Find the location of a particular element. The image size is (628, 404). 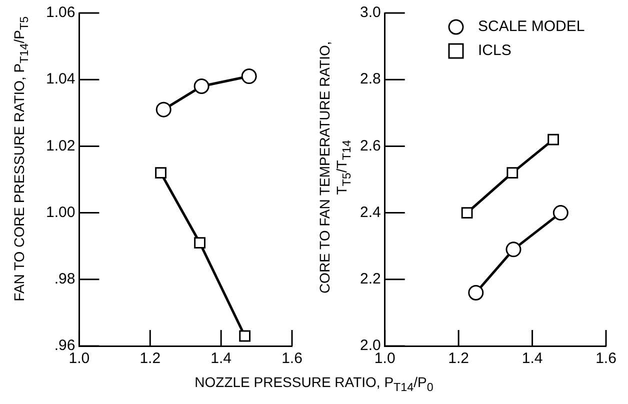

y-tick-label: 2.6 is located at coordinates (370, 145).